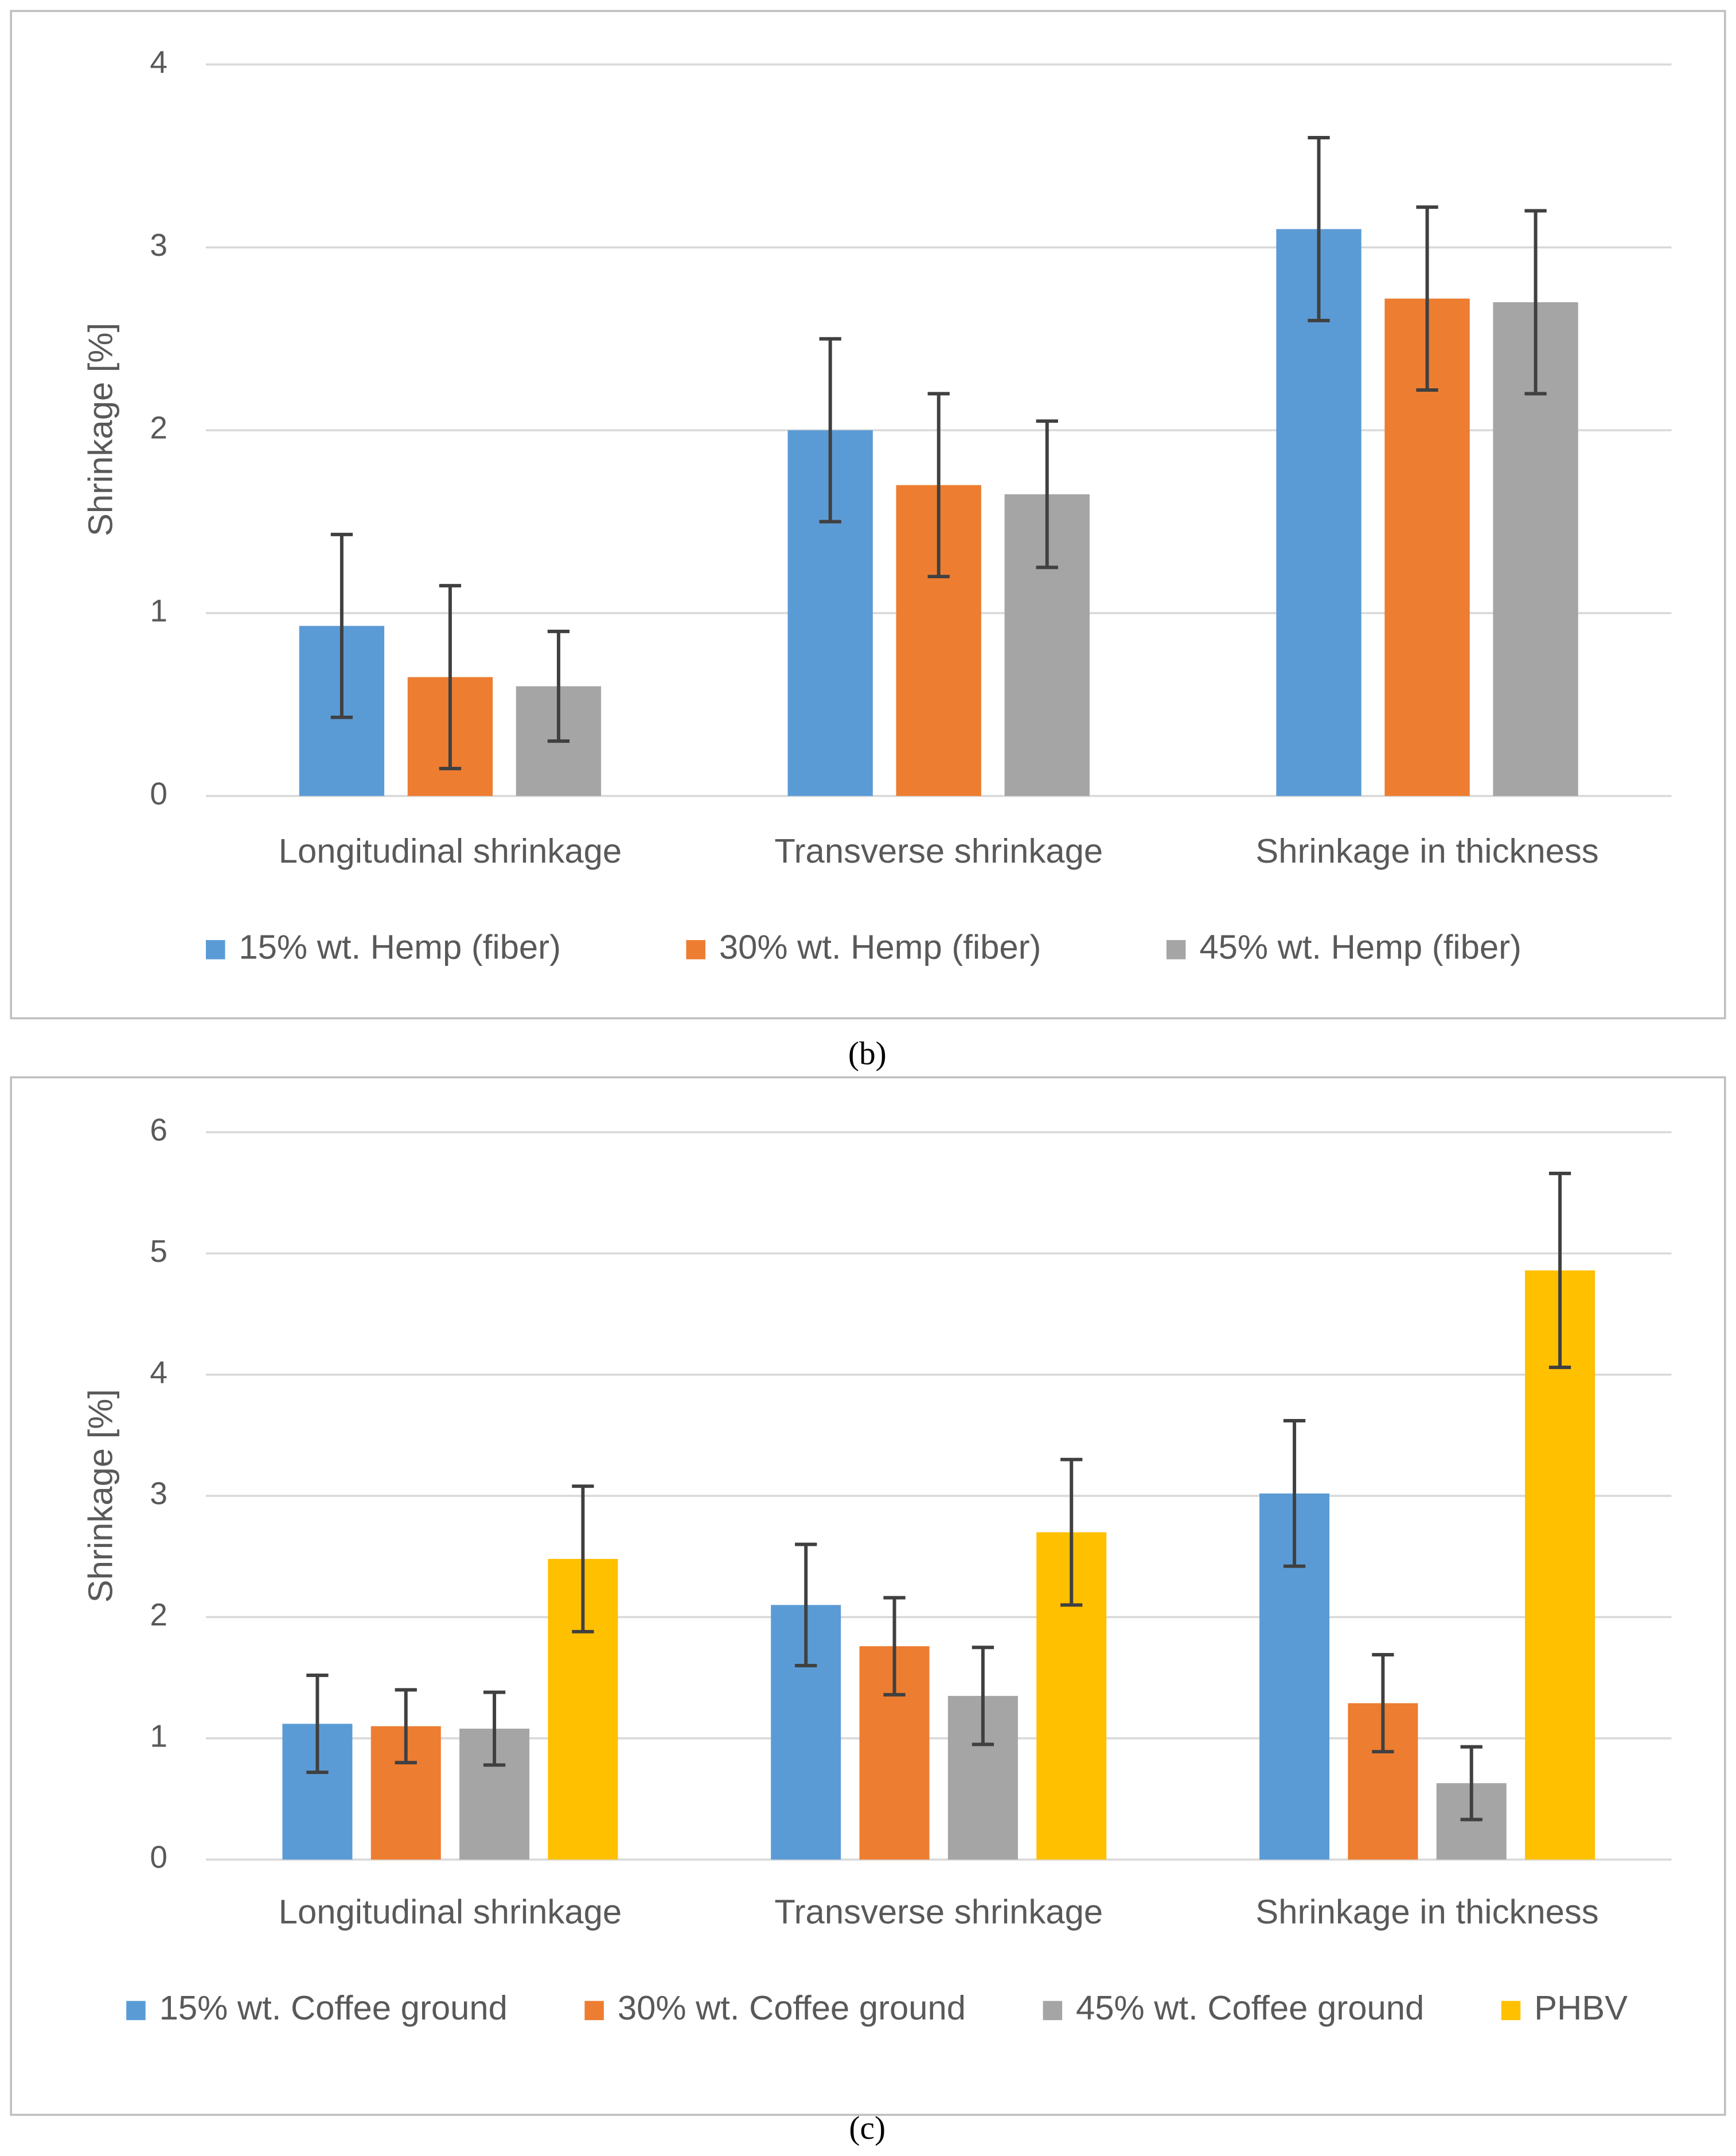 This screenshot has width=1736, height=2156. I want to click on legend-label: 30% wt. Hemp (fiber), so click(880, 947).